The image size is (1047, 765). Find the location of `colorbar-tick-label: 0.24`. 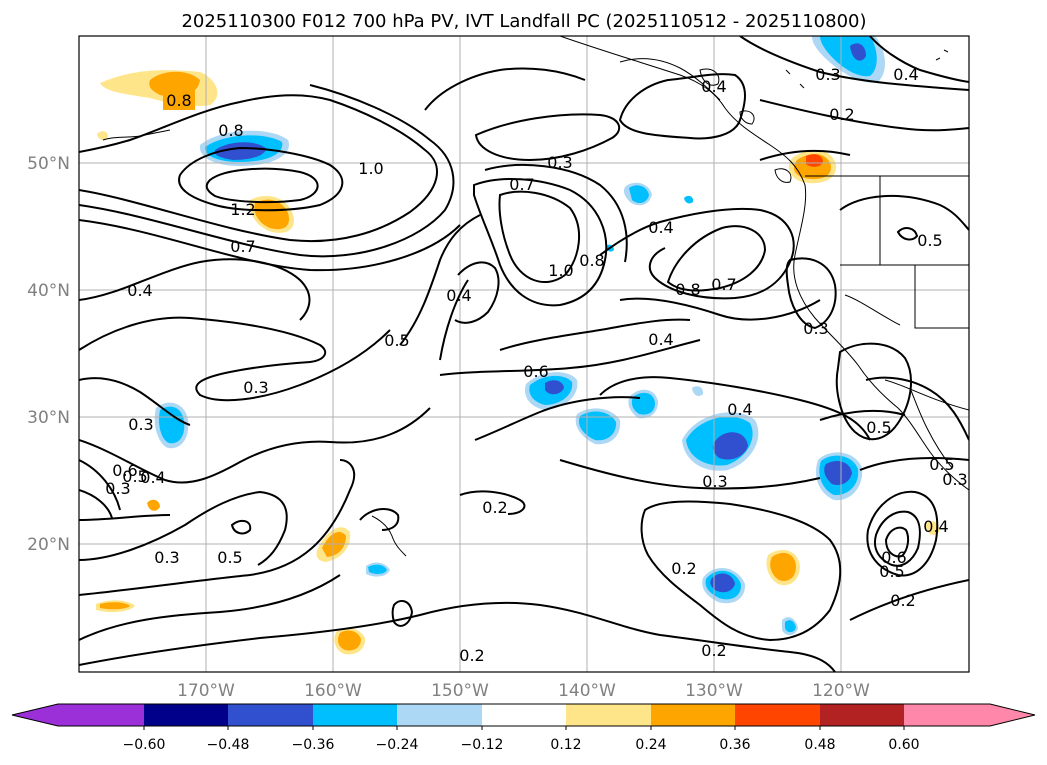

colorbar-tick-label: 0.24 is located at coordinates (650, 745).